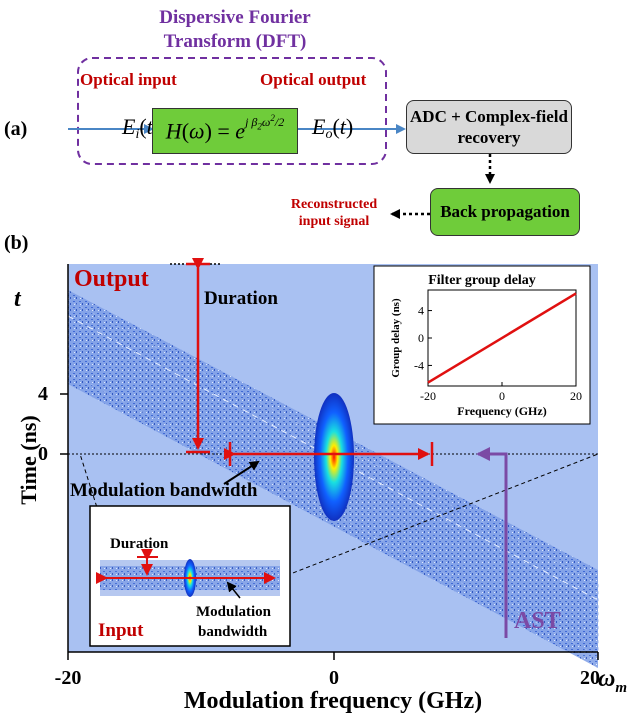  What do you see at coordinates (225, 128) in the screenshot?
I see `transfer-function-formula: H(ω) = ej β2ω2/2` at bounding box center [225, 128].